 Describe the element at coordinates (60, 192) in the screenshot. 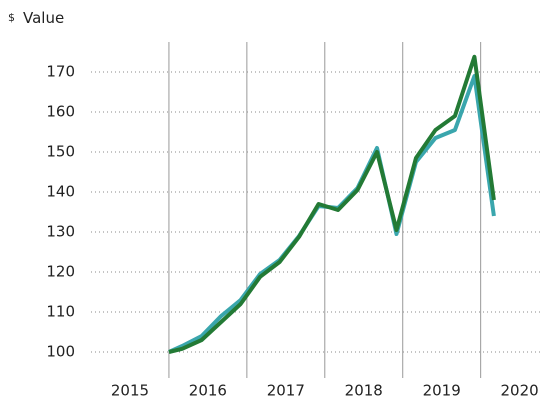

I see `y-tick-label: 140` at that location.